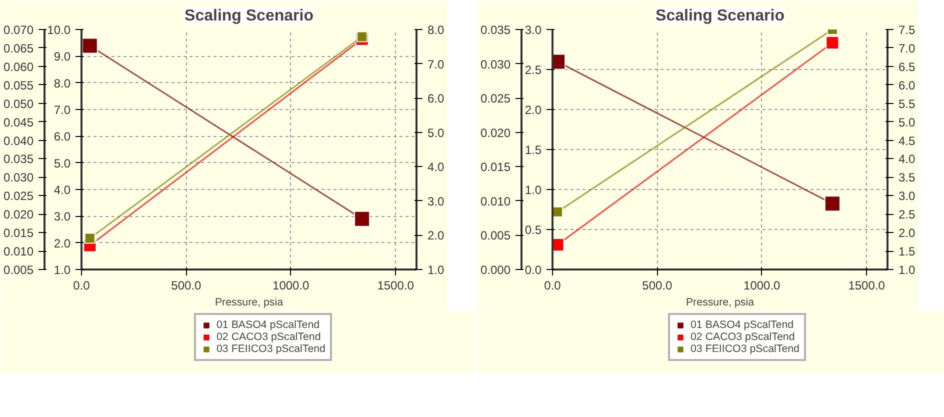  What do you see at coordinates (62, 110) in the screenshot?
I see `y-tick-label: 7.0` at bounding box center [62, 110].